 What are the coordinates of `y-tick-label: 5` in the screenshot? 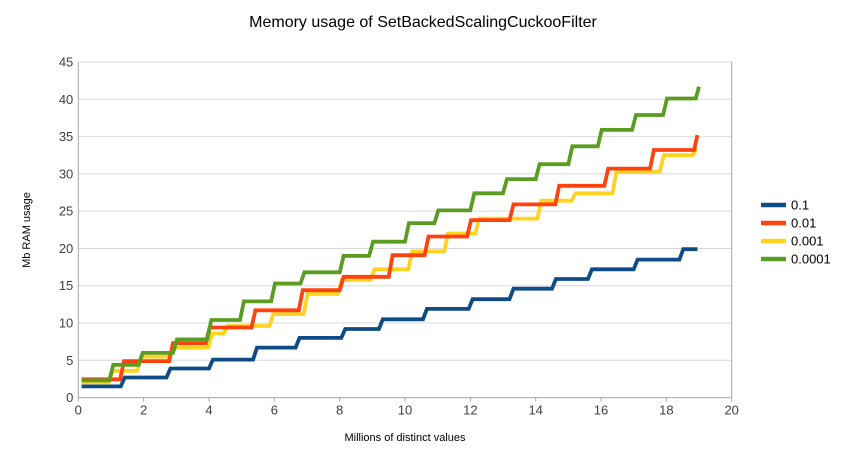 It's located at (69, 360).